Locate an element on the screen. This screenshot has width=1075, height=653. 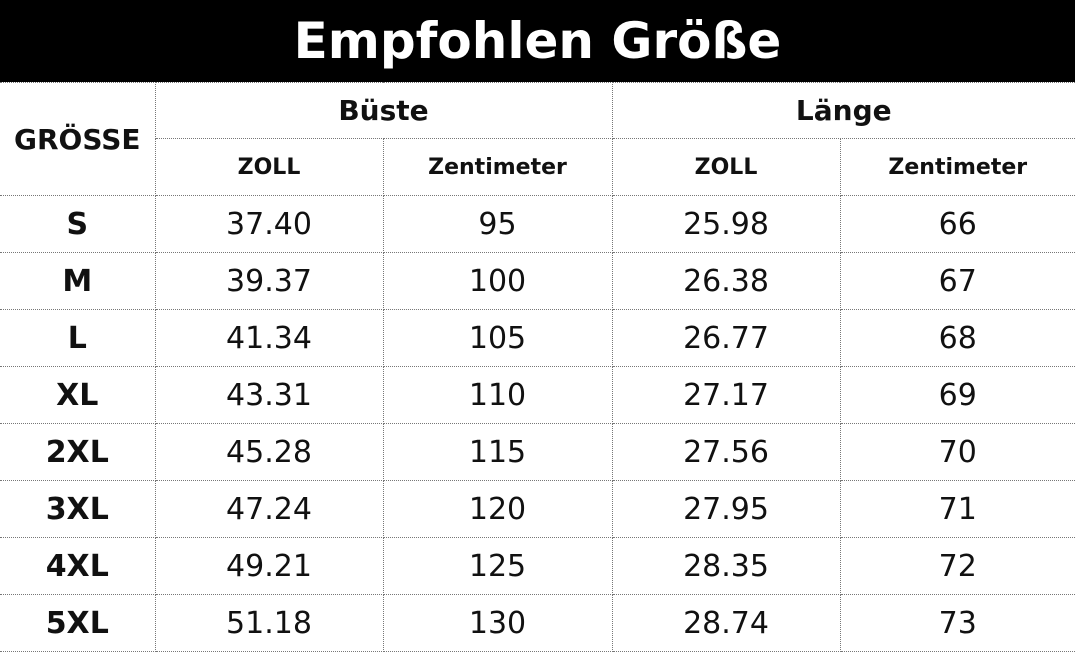
value-cell: 49.21 is located at coordinates (269, 566).